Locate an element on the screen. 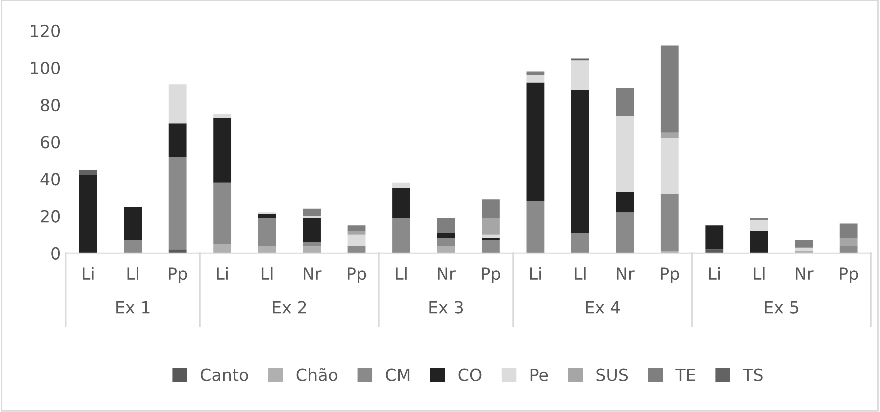 This screenshot has height=412, width=880. text: Ex 4 is located at coordinates (603, 307).